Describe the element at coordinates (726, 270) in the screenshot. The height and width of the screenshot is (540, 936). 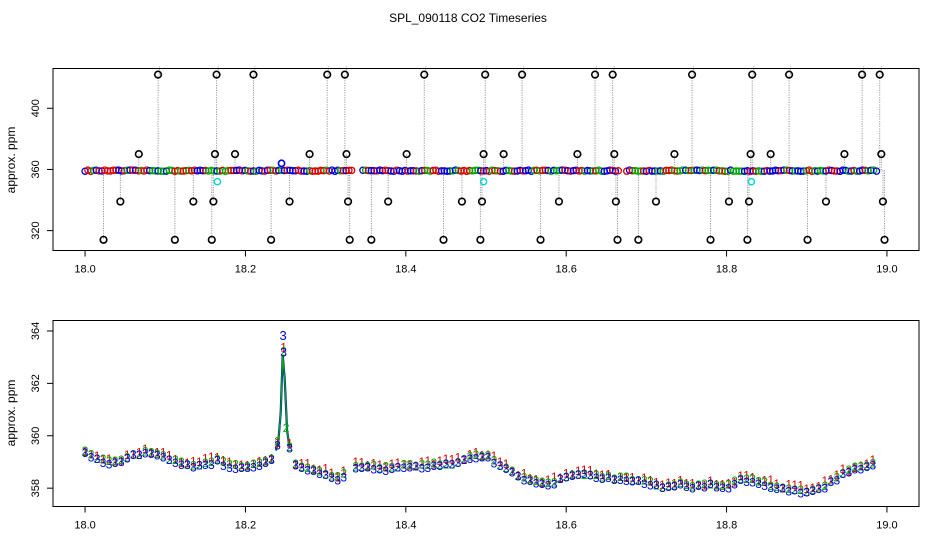
I see `top-x-tick-label: 18.8` at that location.